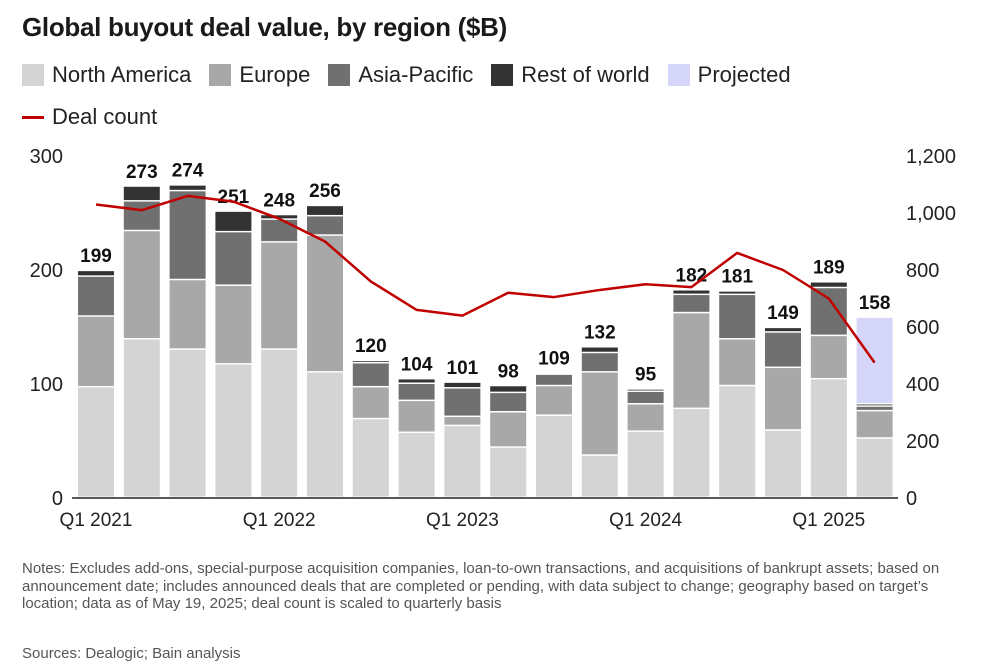 This screenshot has height=669, width=996. I want to click on bar-3-asia-pacific, so click(233, 258).